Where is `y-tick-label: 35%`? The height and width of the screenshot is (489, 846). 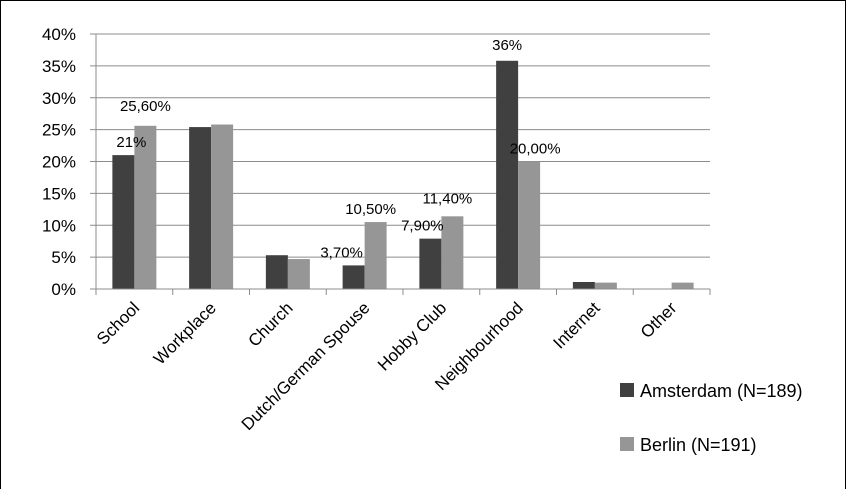
y-tick-label: 35% is located at coordinates (59, 66).